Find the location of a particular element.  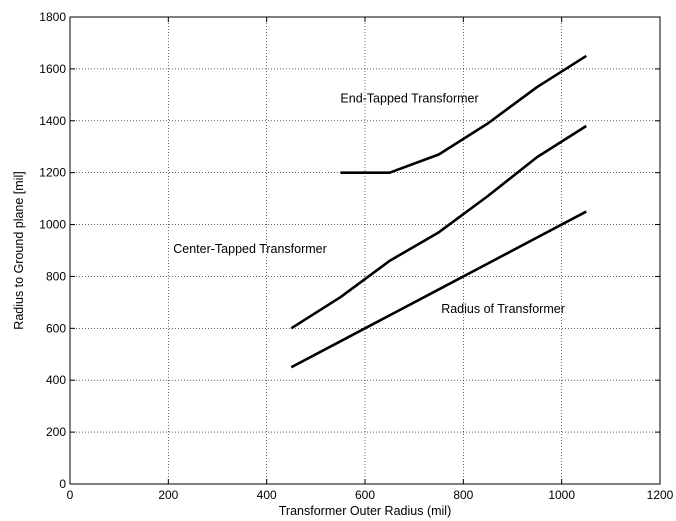

y-tick-label: 1400 is located at coordinates (52, 121).